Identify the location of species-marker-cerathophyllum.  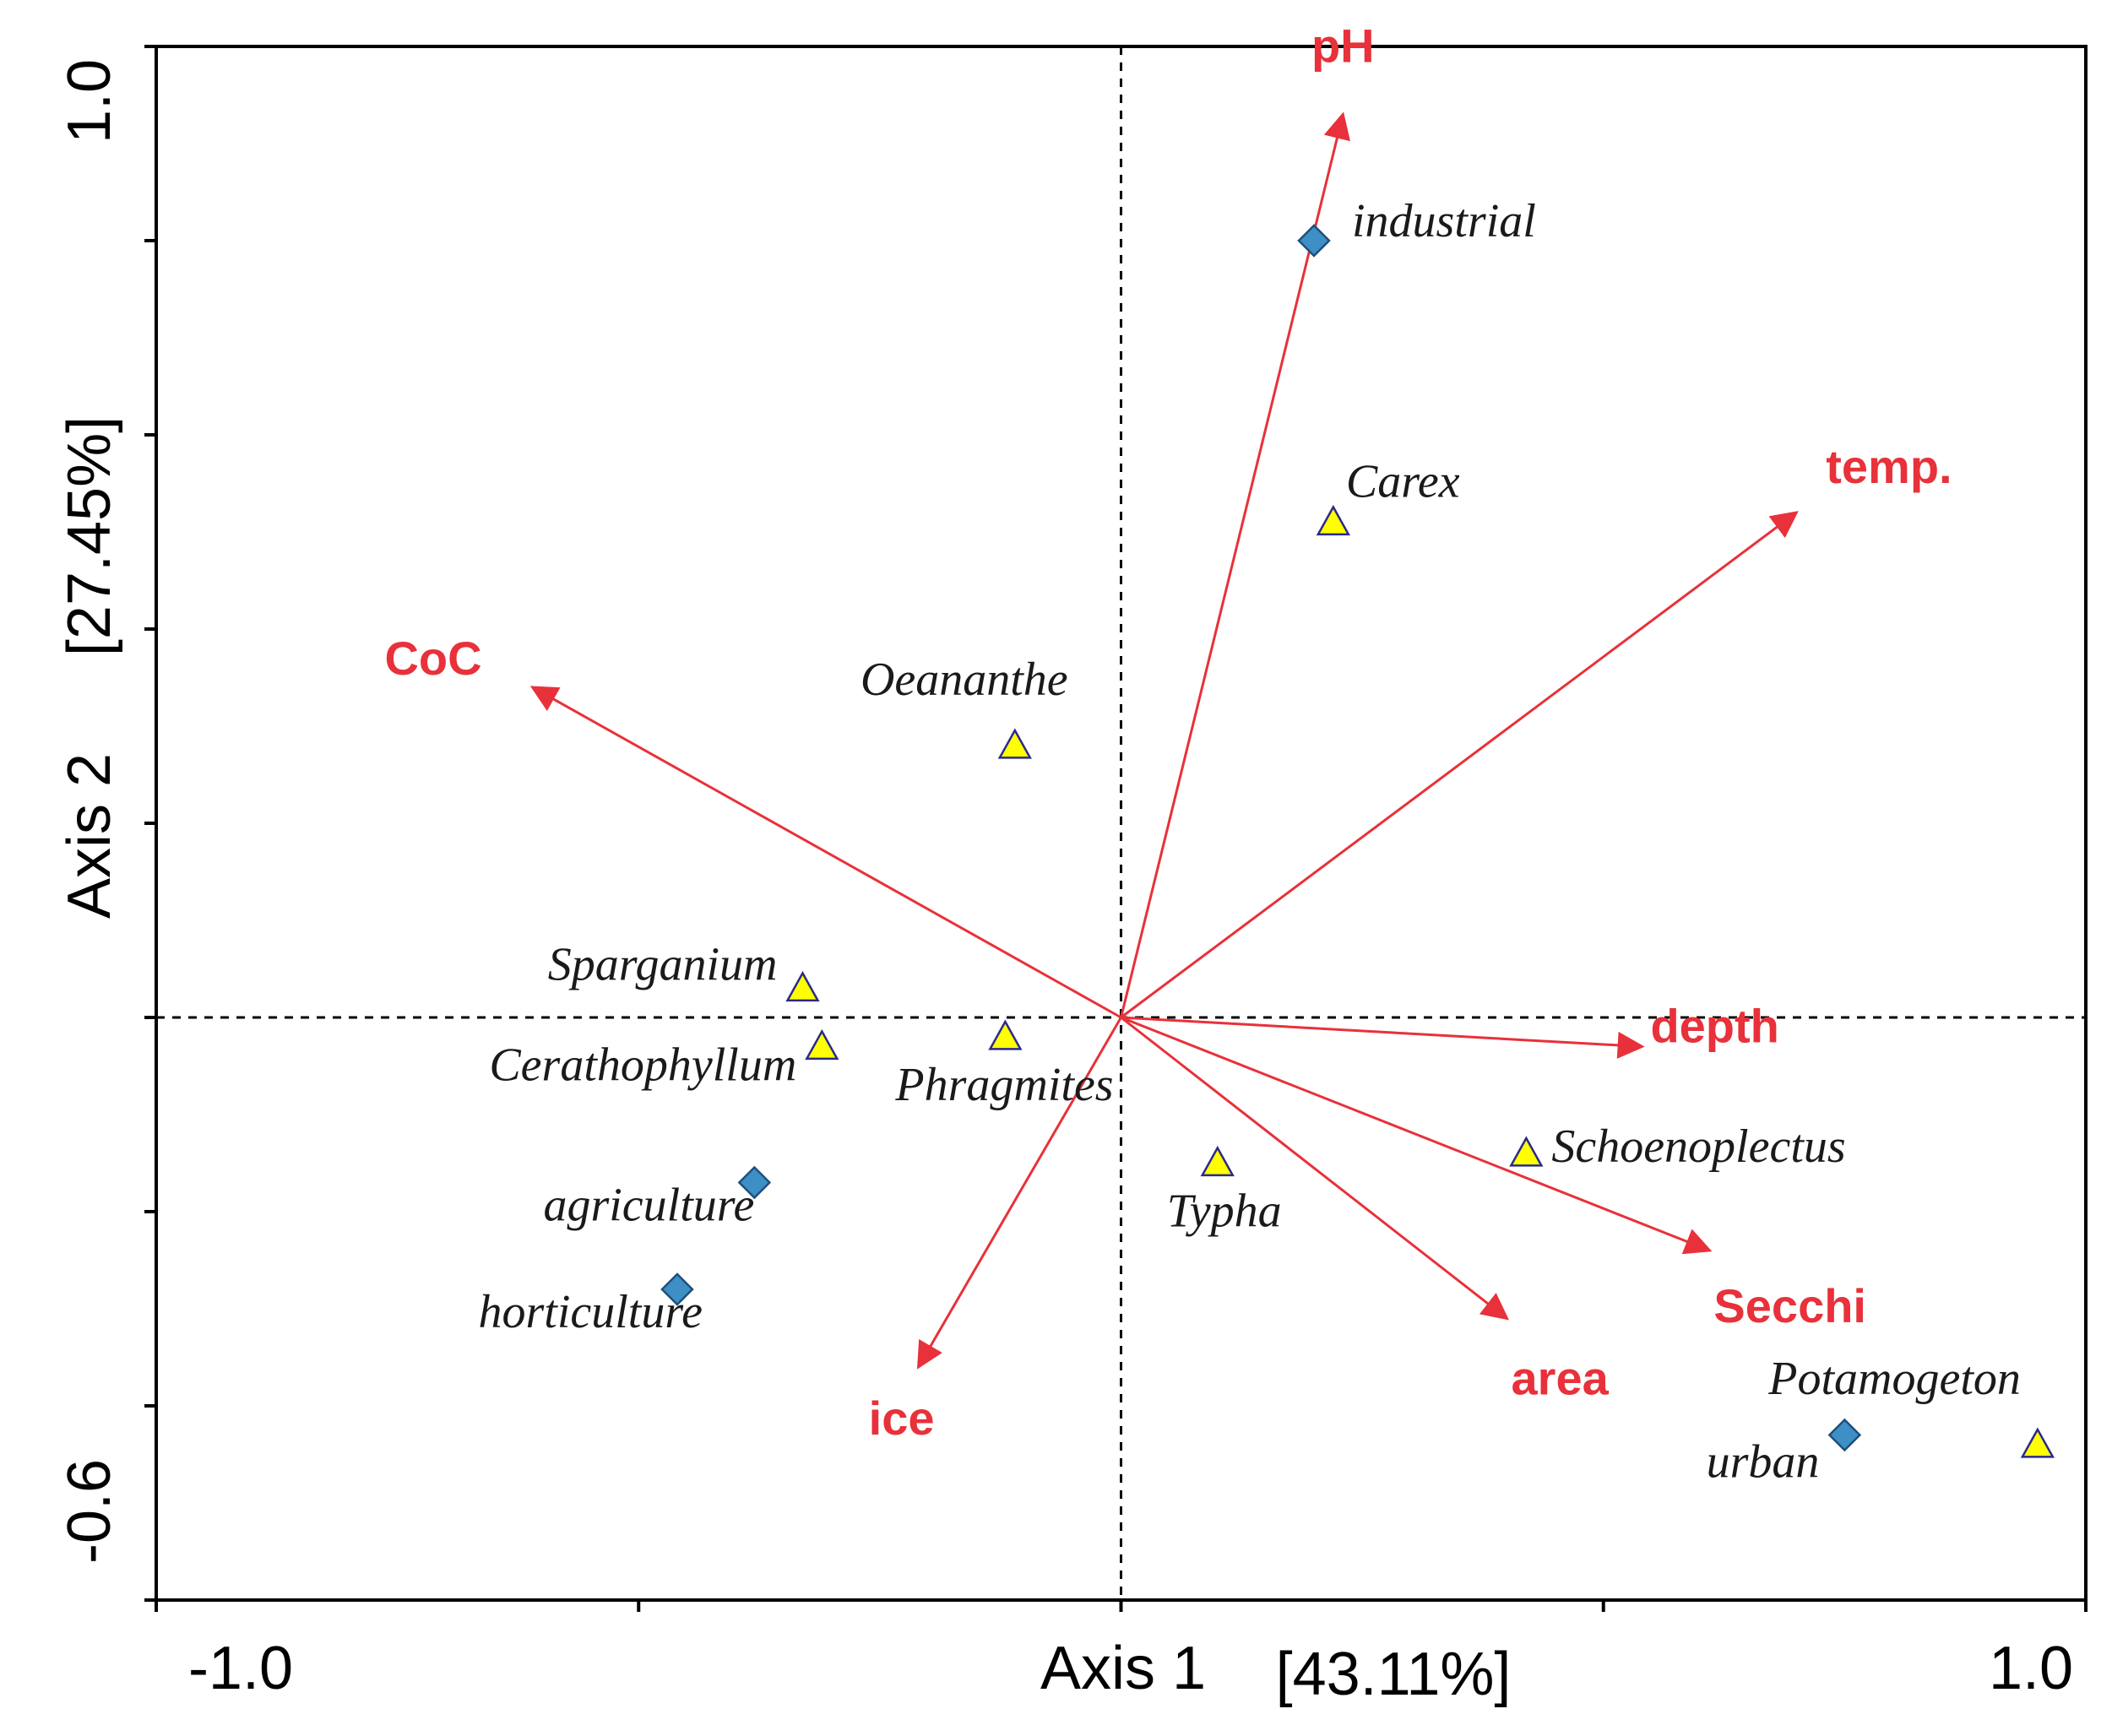
(822, 1044).